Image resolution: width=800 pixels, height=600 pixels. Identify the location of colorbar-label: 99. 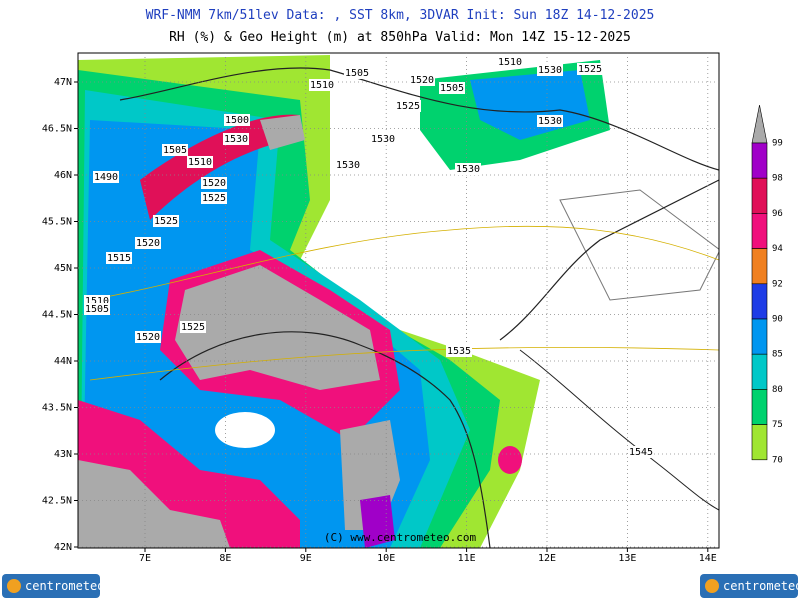
(777, 144).